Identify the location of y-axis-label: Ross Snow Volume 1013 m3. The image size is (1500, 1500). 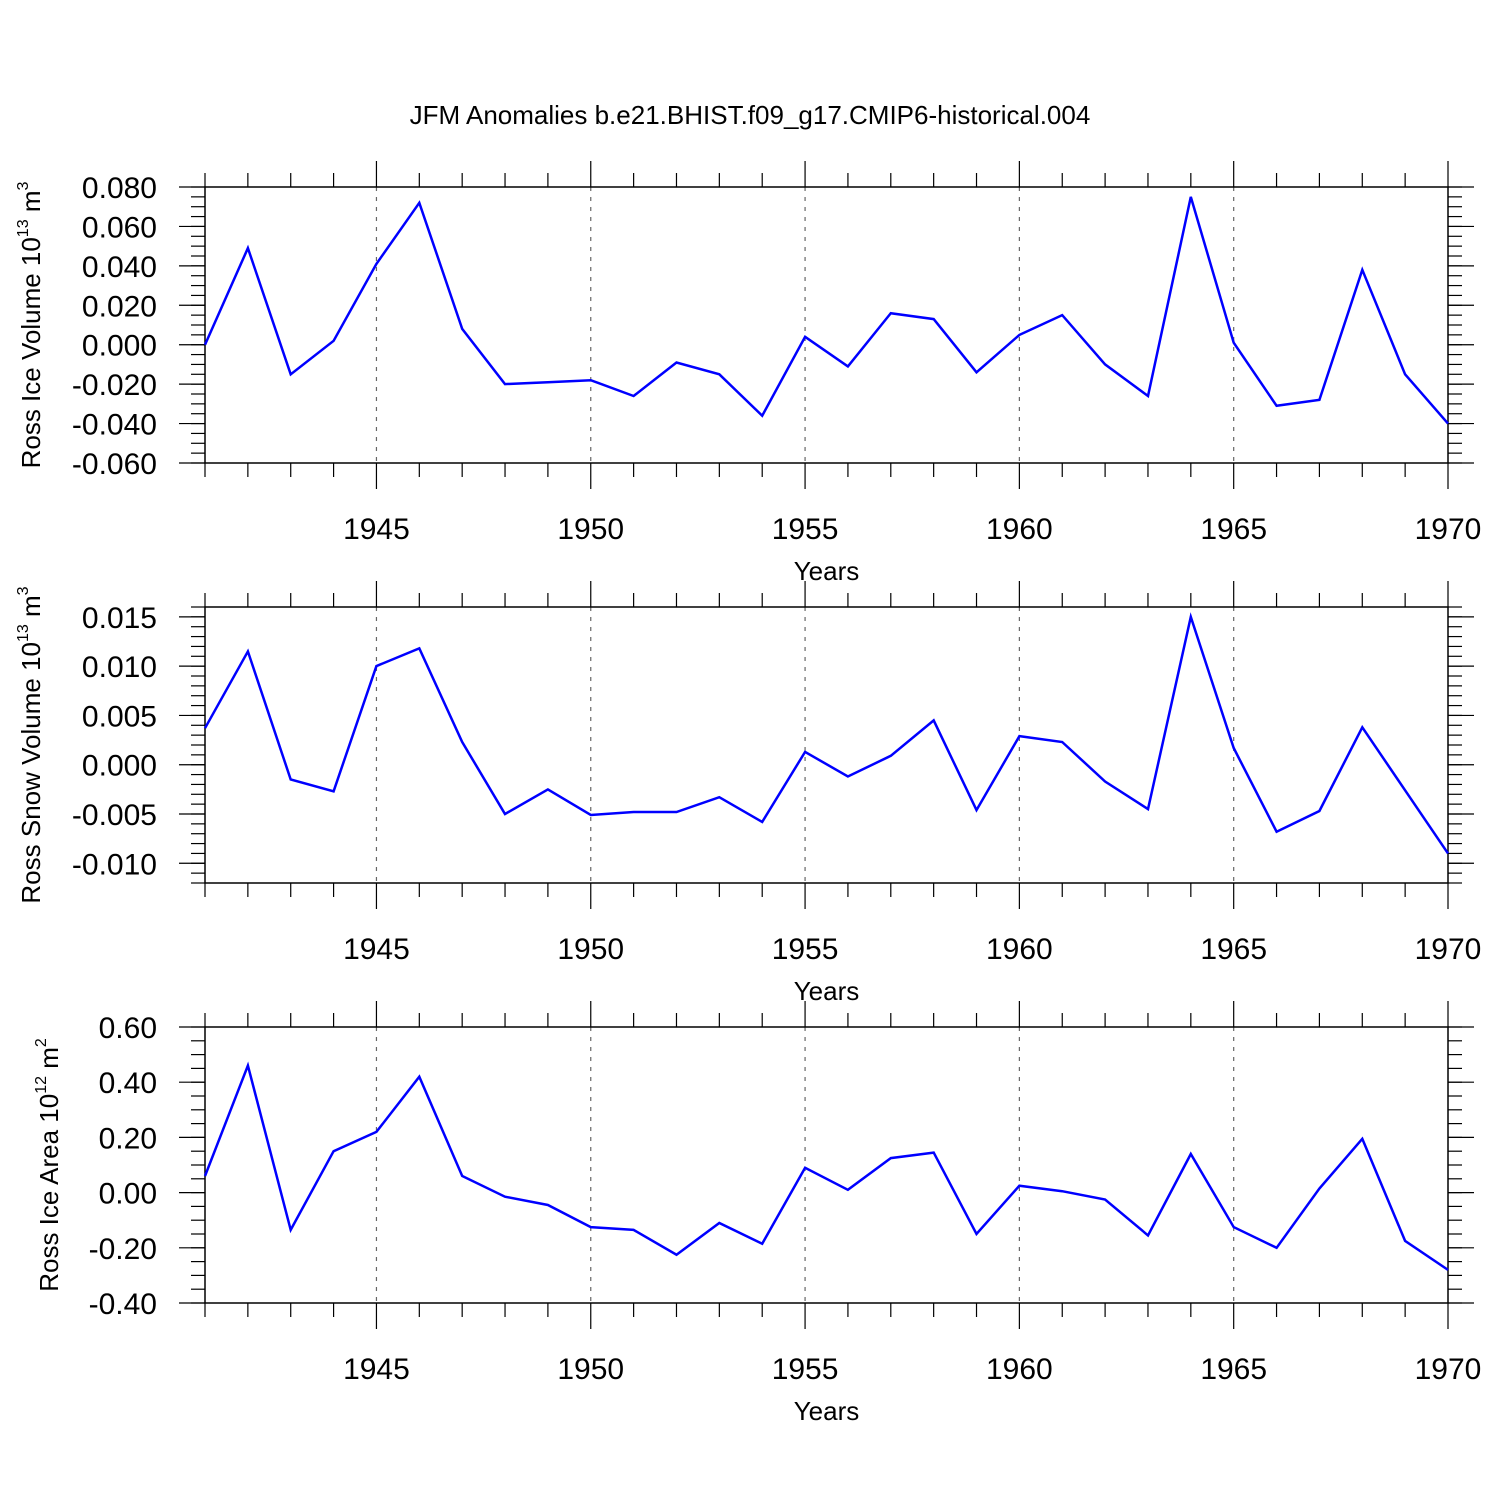
(30, 744).